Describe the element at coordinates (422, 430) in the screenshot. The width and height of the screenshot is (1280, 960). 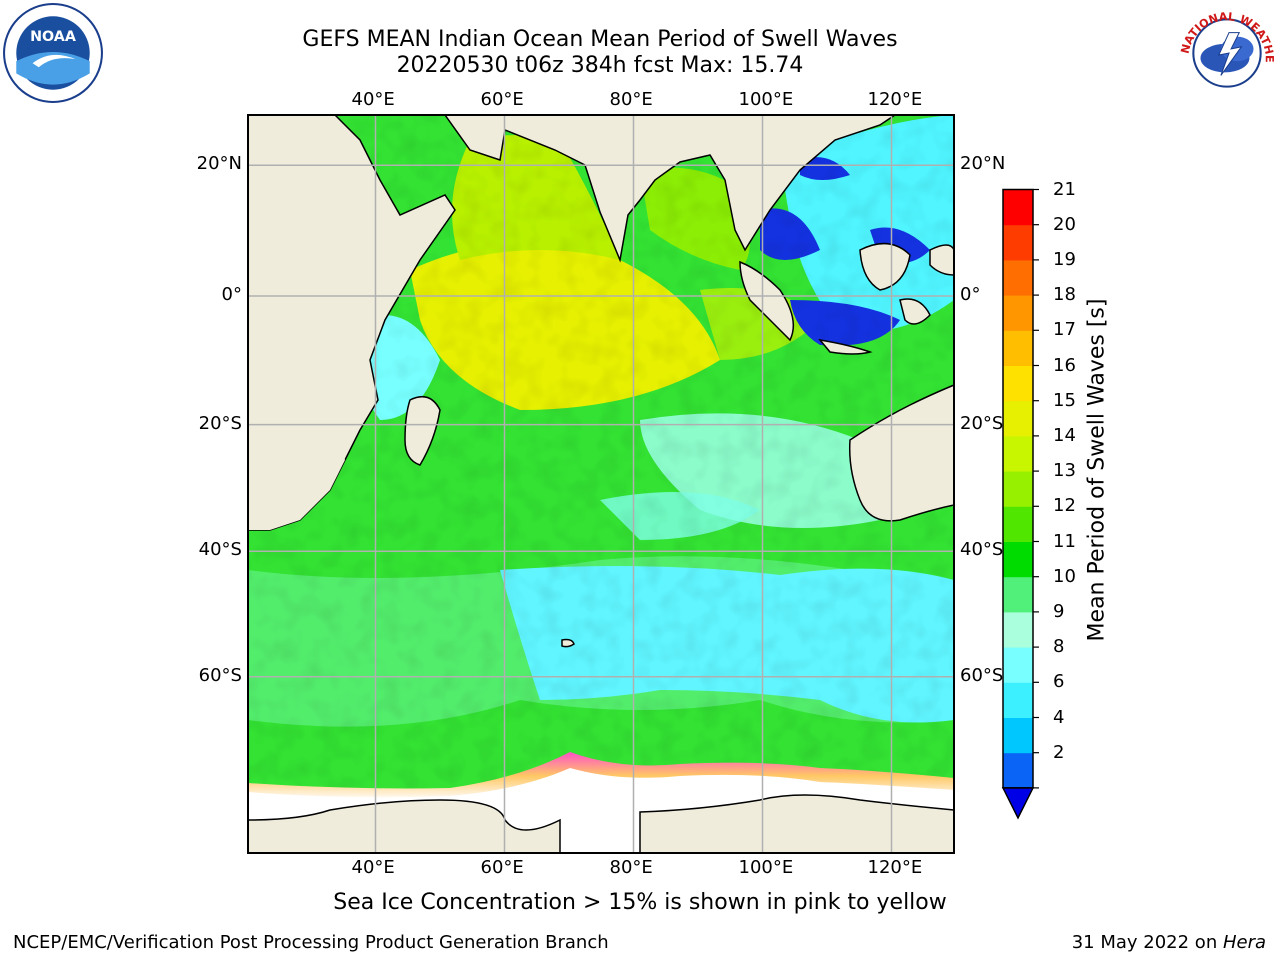
I see `land-madagascar` at that location.